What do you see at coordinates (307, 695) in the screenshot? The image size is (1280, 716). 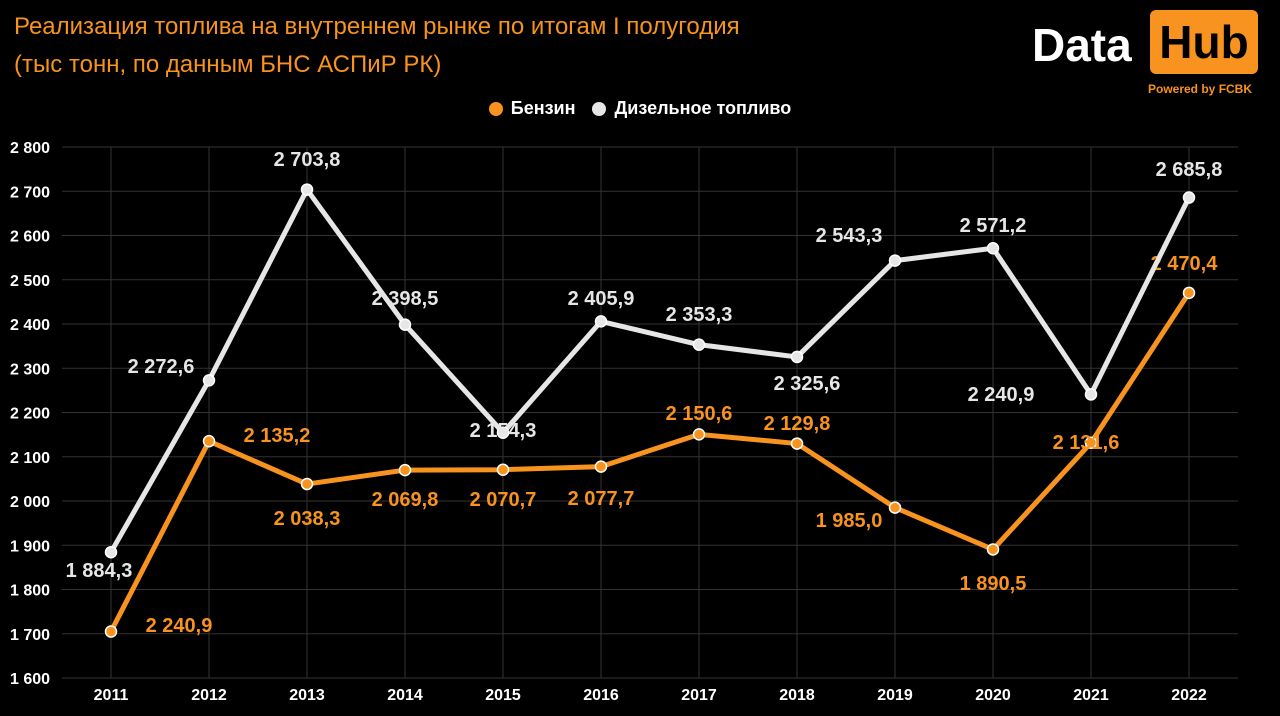 I see `x-tick-label: 2013` at bounding box center [307, 695].